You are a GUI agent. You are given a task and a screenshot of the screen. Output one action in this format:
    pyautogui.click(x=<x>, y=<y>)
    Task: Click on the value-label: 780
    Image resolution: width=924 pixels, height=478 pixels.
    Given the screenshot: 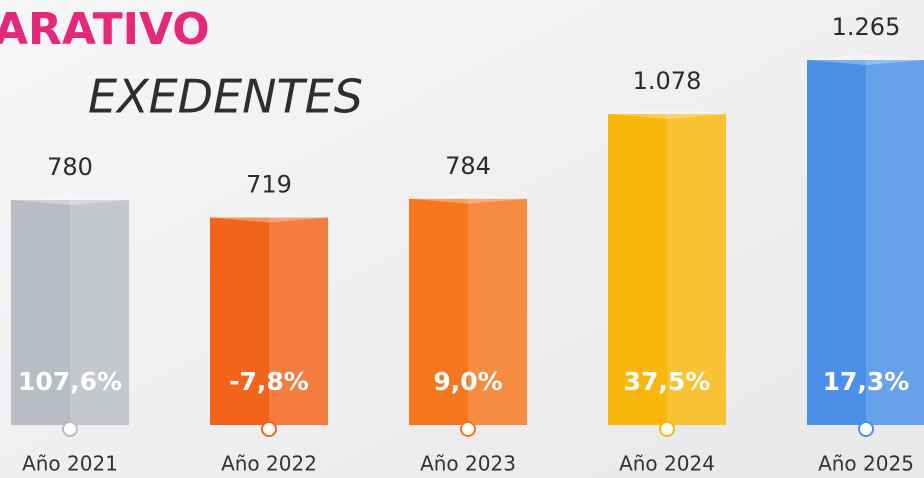 What is the action you would take?
    pyautogui.click(x=70, y=167)
    